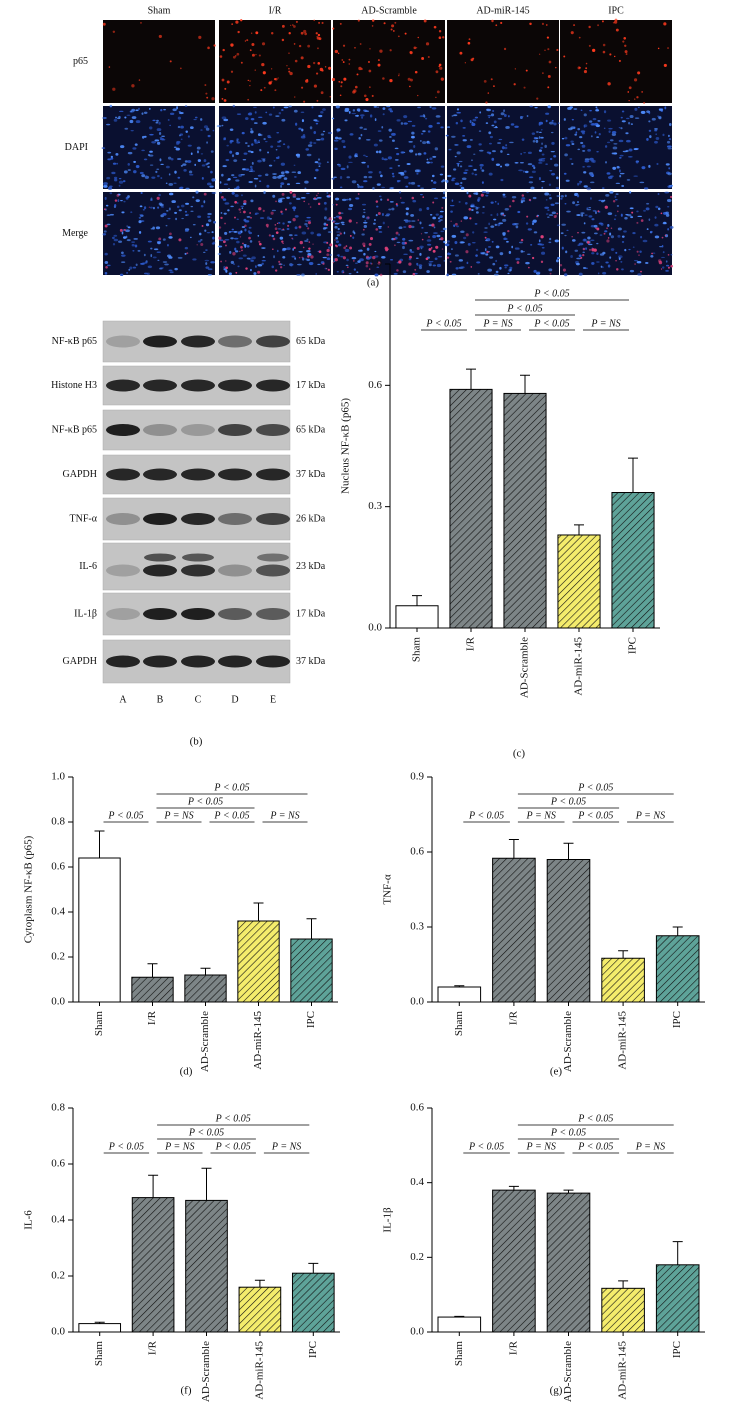  What do you see at coordinates (58, 867) in the screenshot?
I see `y-tick-label: 0.6` at bounding box center [58, 867].